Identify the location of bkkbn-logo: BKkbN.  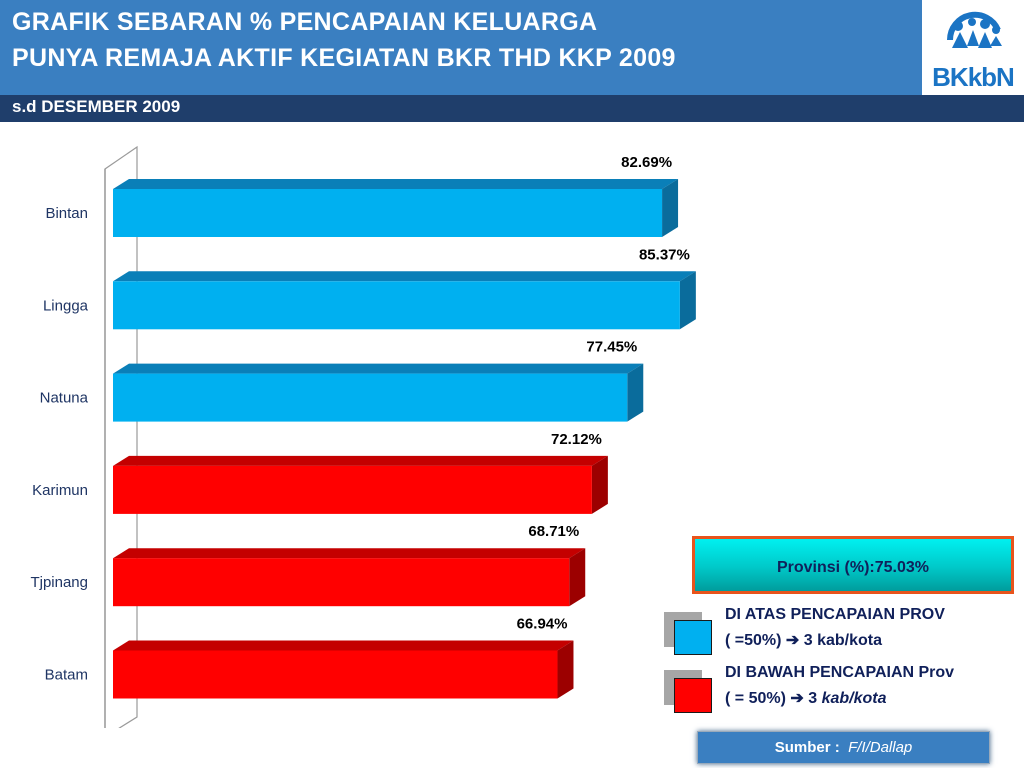
(973, 47).